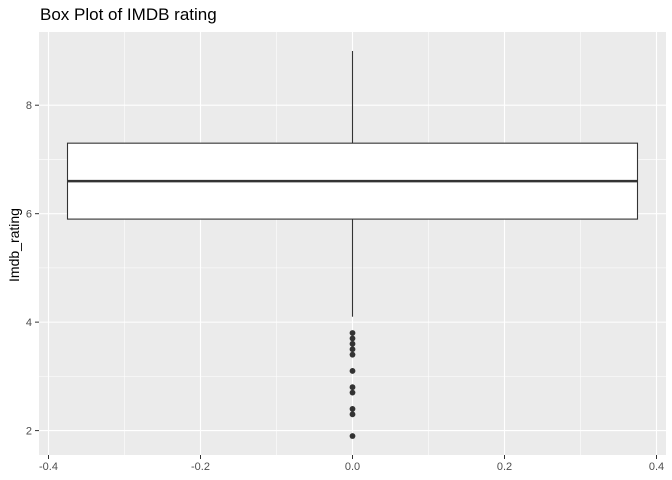 The width and height of the screenshot is (672, 480). I want to click on y-tick-label: 6, so click(29, 215).